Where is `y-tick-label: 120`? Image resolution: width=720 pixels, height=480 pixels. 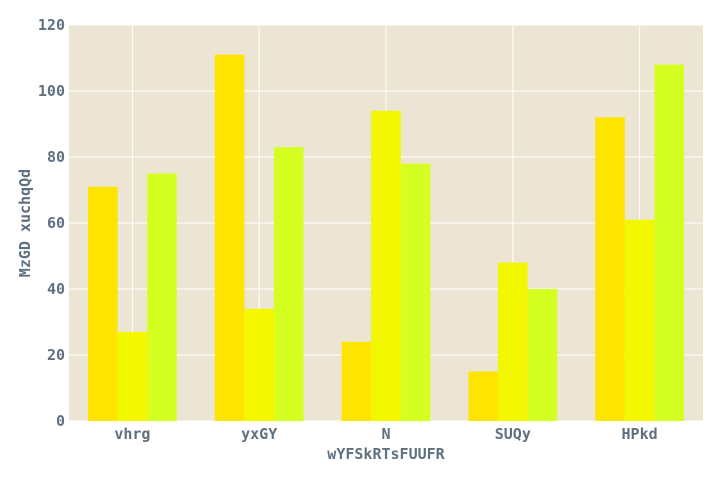 y-tick-label: 120 is located at coordinates (51, 25).